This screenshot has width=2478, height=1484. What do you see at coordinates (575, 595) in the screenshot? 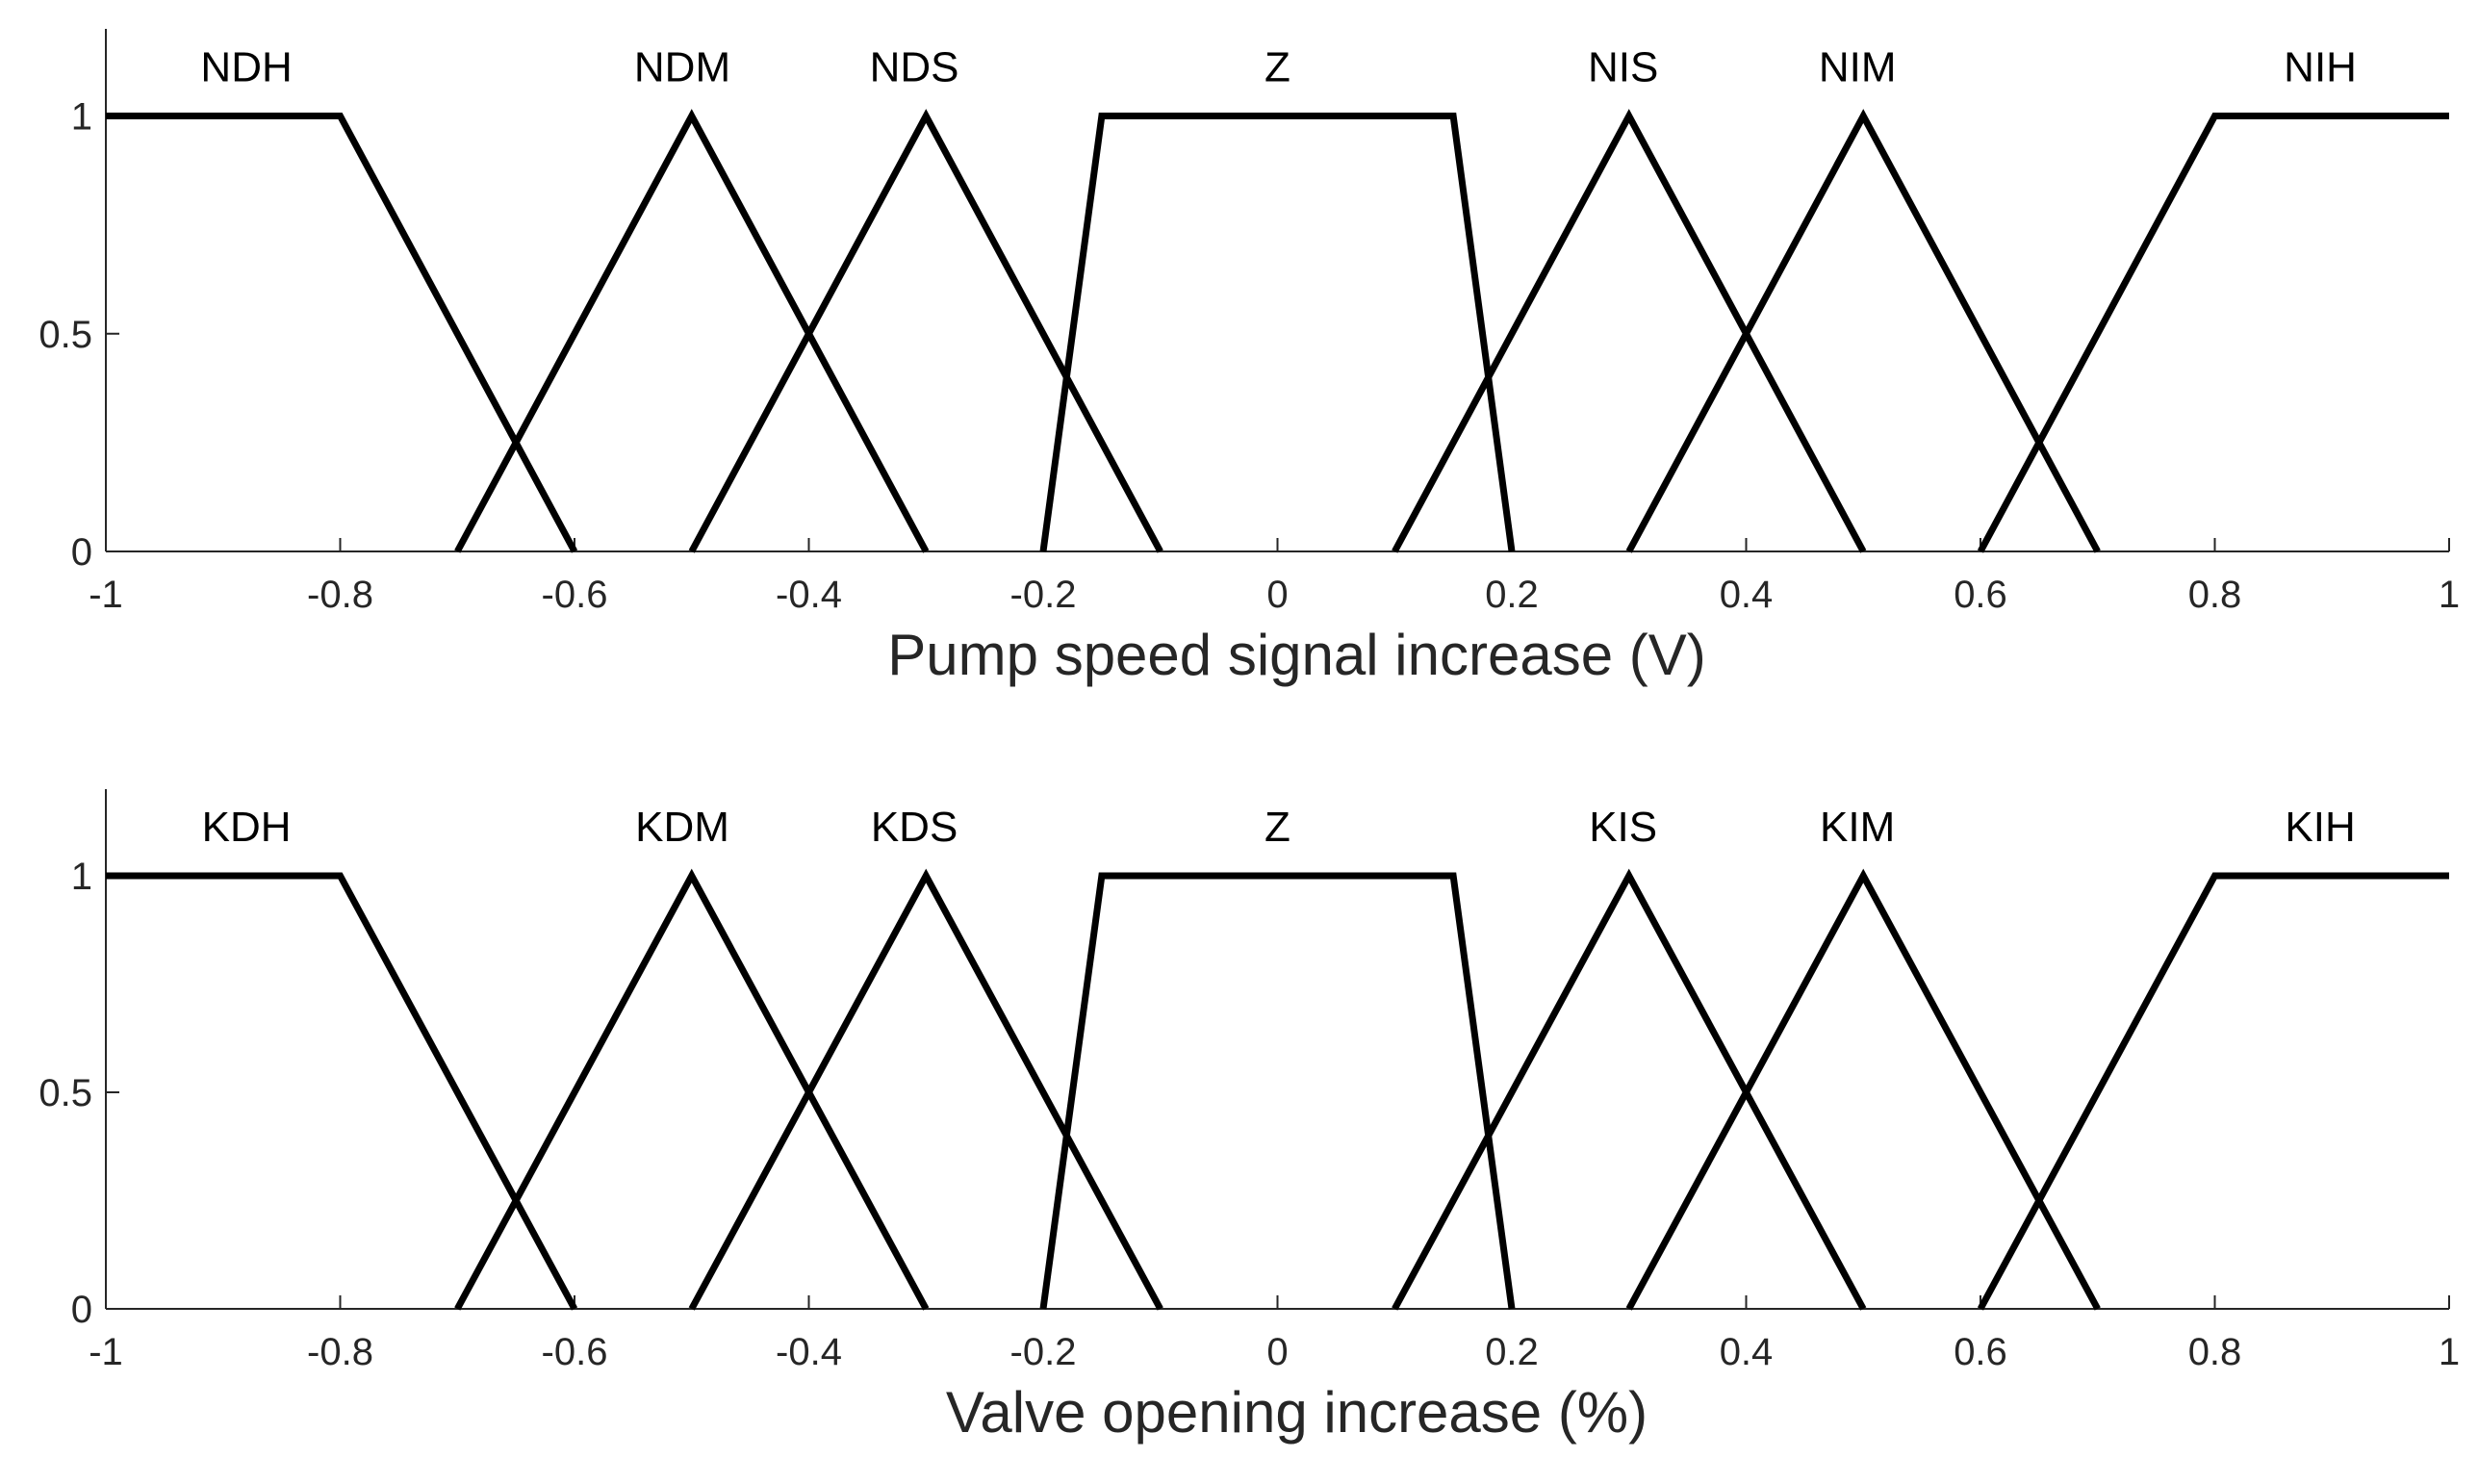
I see `pump-speed-x-tick-label: -0.6` at bounding box center [575, 595].